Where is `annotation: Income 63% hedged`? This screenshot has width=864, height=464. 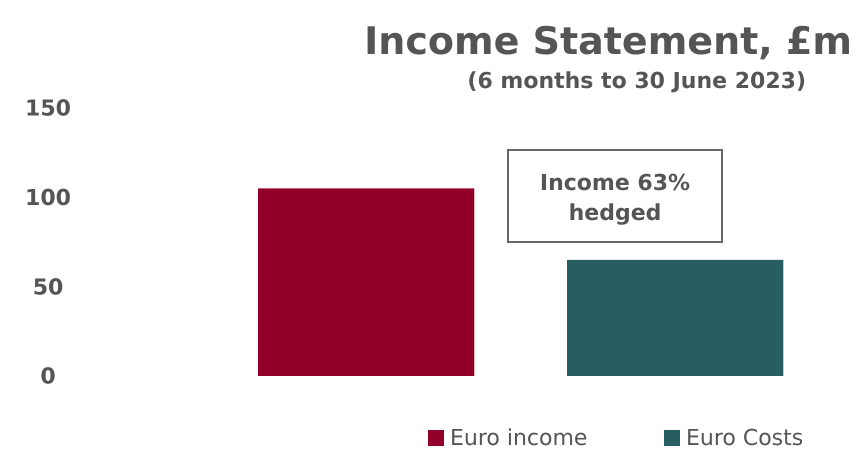
annotation: Income 63% hedged is located at coordinates (615, 198).